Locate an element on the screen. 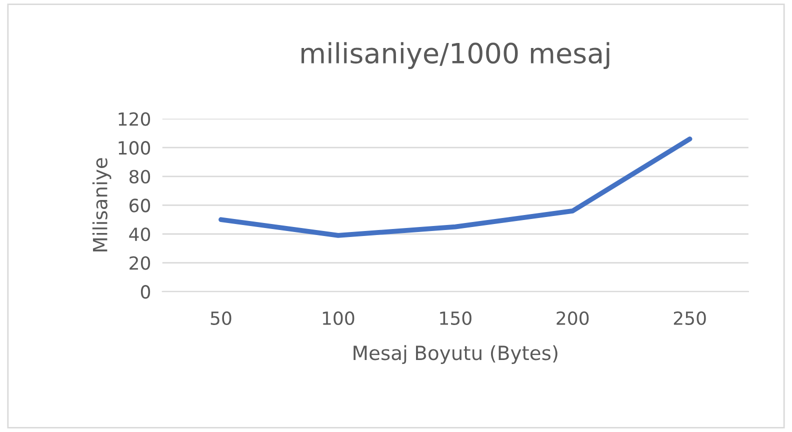 This screenshot has width=792, height=432. x-axis-title: Mesaj Boyutu (Bytes) is located at coordinates (456, 354).